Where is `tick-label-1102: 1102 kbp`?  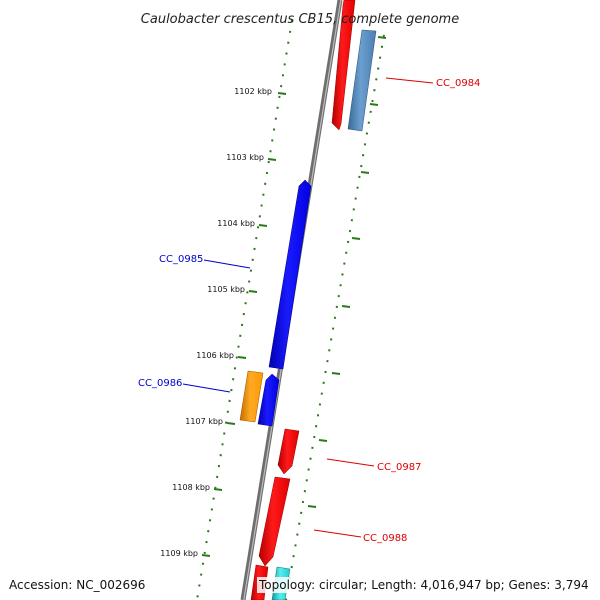
tick-label-1102: 1102 kbp is located at coordinates (253, 91).